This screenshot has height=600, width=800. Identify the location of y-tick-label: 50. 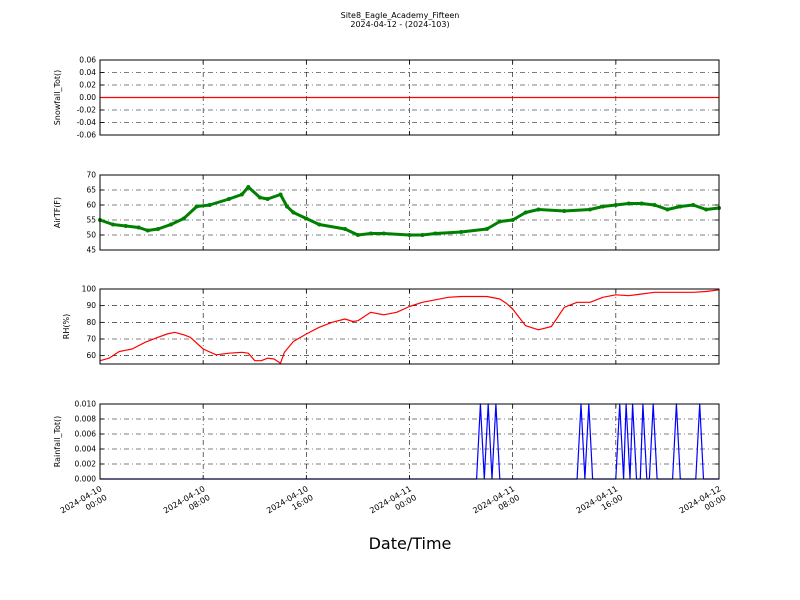
(91, 235).